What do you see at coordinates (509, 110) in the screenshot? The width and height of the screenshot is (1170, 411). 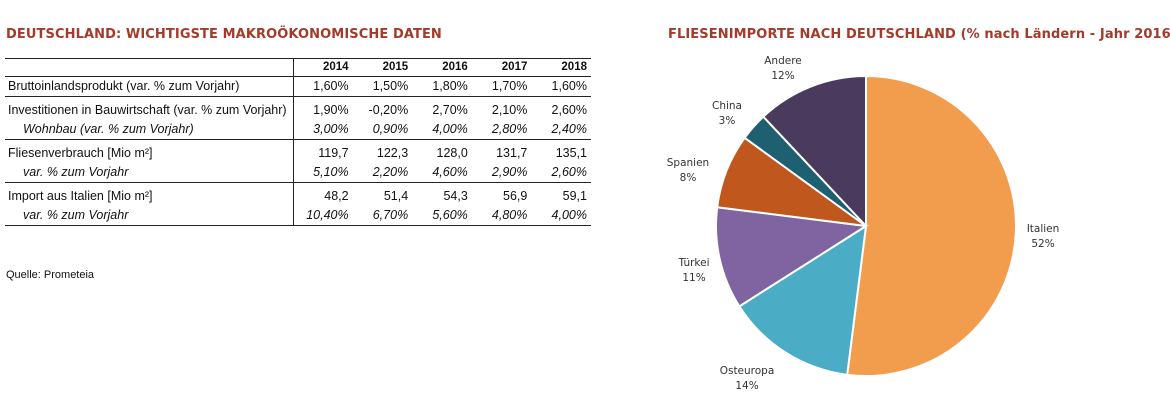 I see `row-value: 2,10%` at bounding box center [509, 110].